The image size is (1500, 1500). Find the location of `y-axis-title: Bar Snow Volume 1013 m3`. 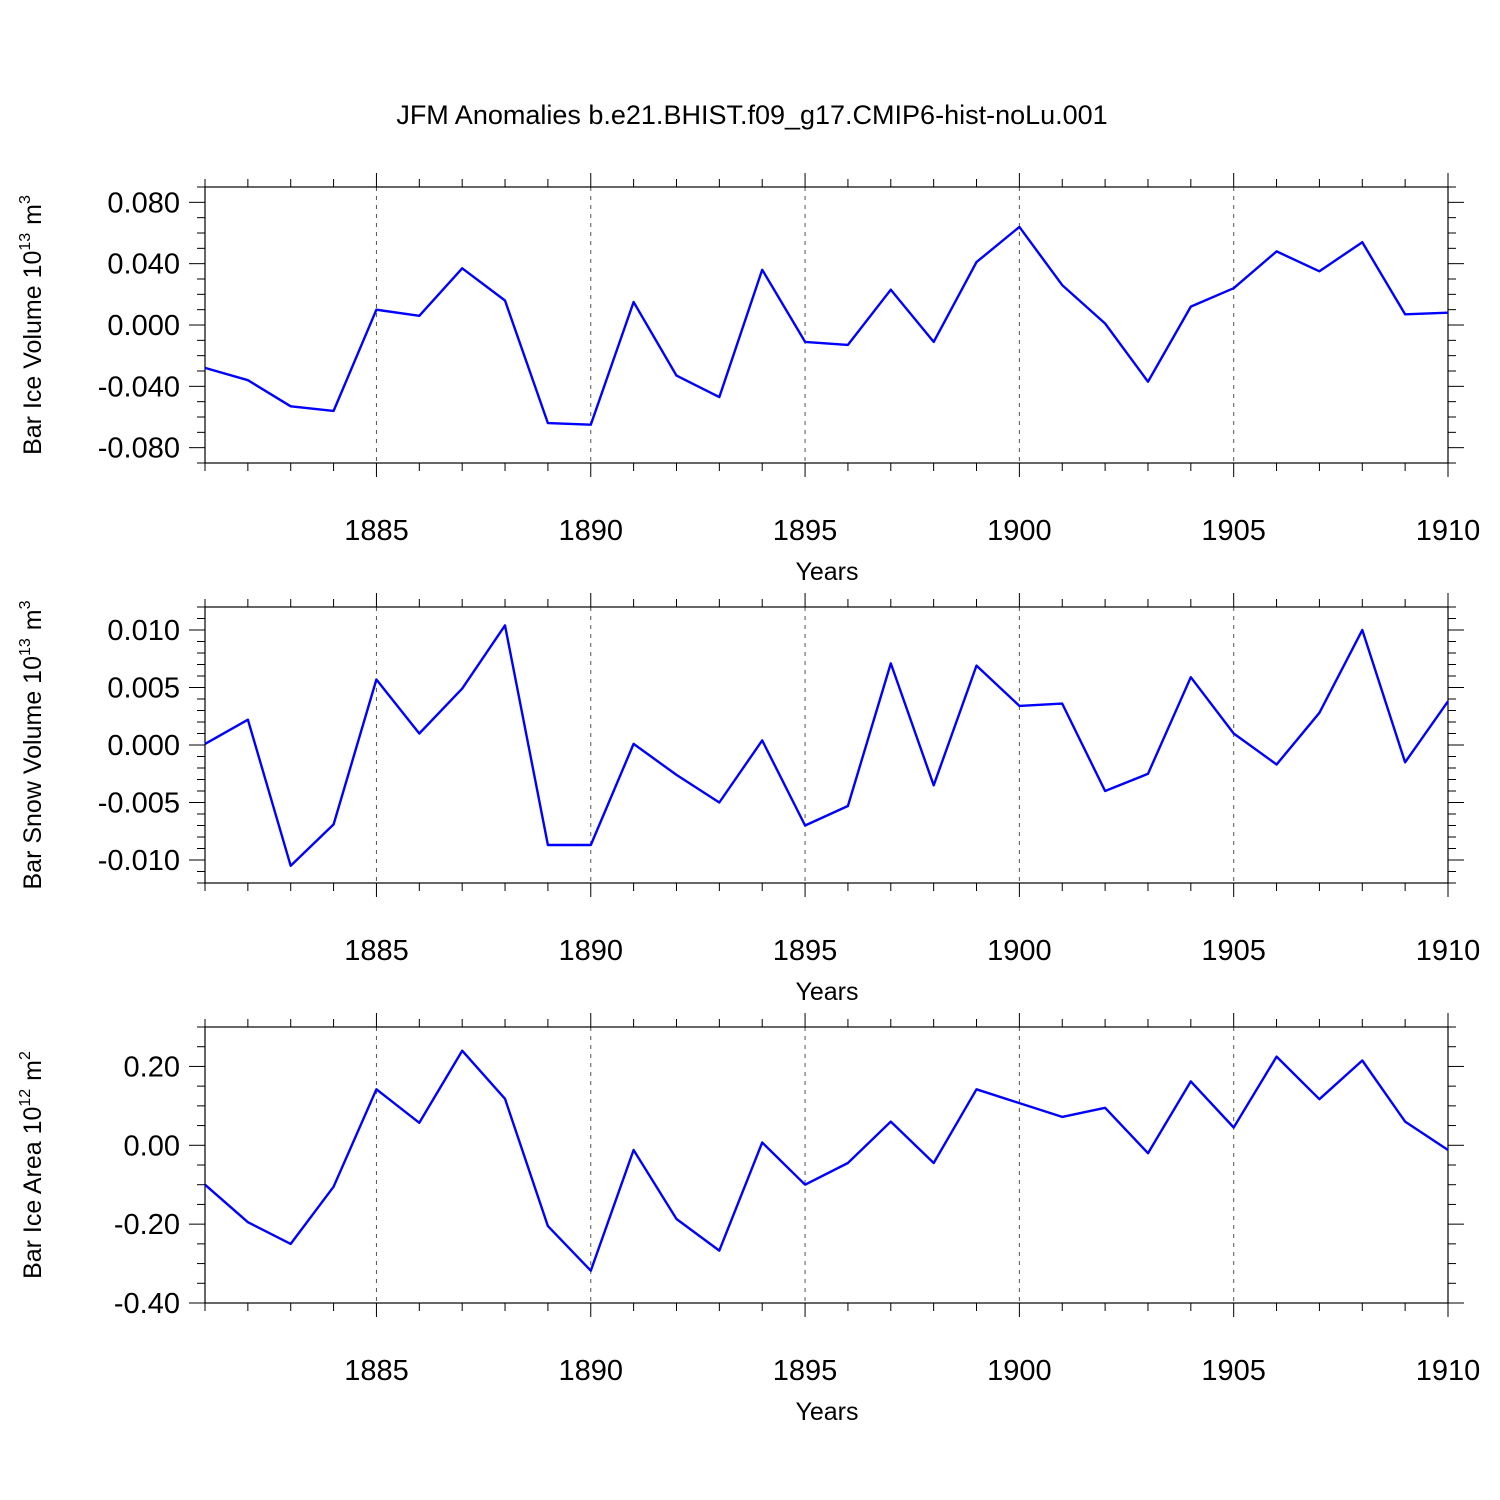

y-axis-title: Bar Snow Volume 1013 m3 is located at coordinates (32, 744).